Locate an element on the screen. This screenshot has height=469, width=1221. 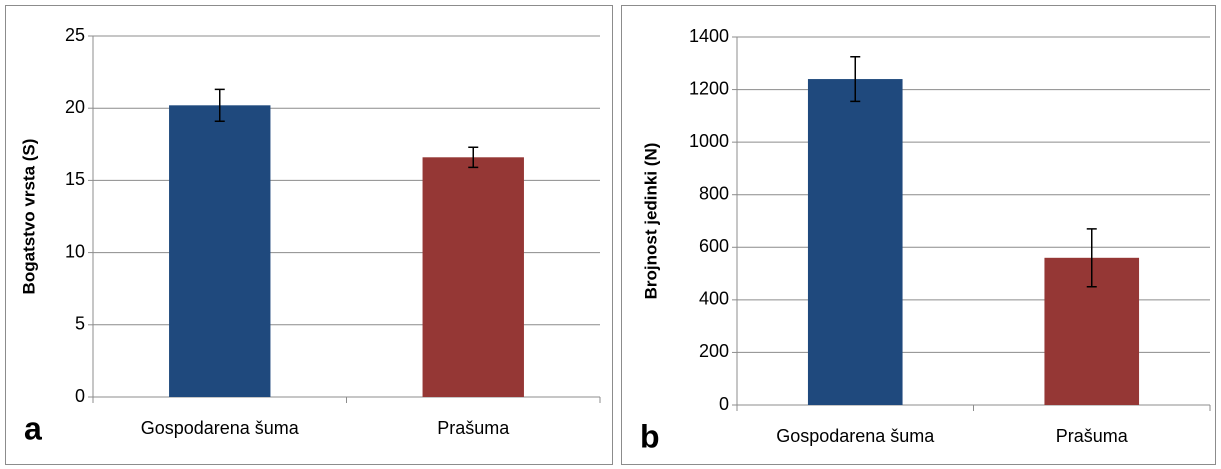
y-tick-label: 25 is located at coordinates (75, 35).